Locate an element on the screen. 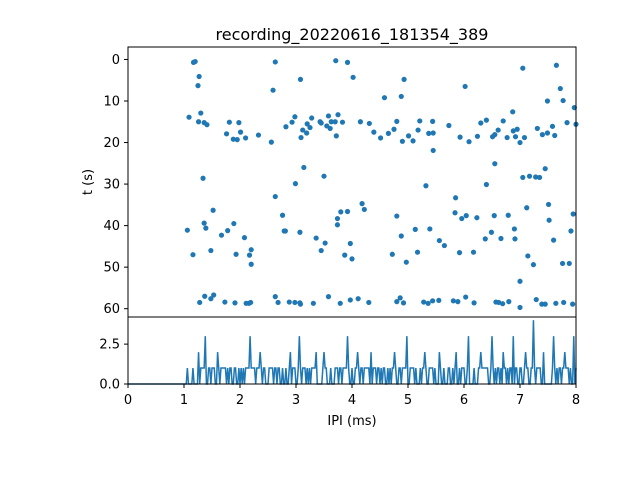 The image size is (640, 480). raster-y-tick-label: 40 is located at coordinates (111, 226).